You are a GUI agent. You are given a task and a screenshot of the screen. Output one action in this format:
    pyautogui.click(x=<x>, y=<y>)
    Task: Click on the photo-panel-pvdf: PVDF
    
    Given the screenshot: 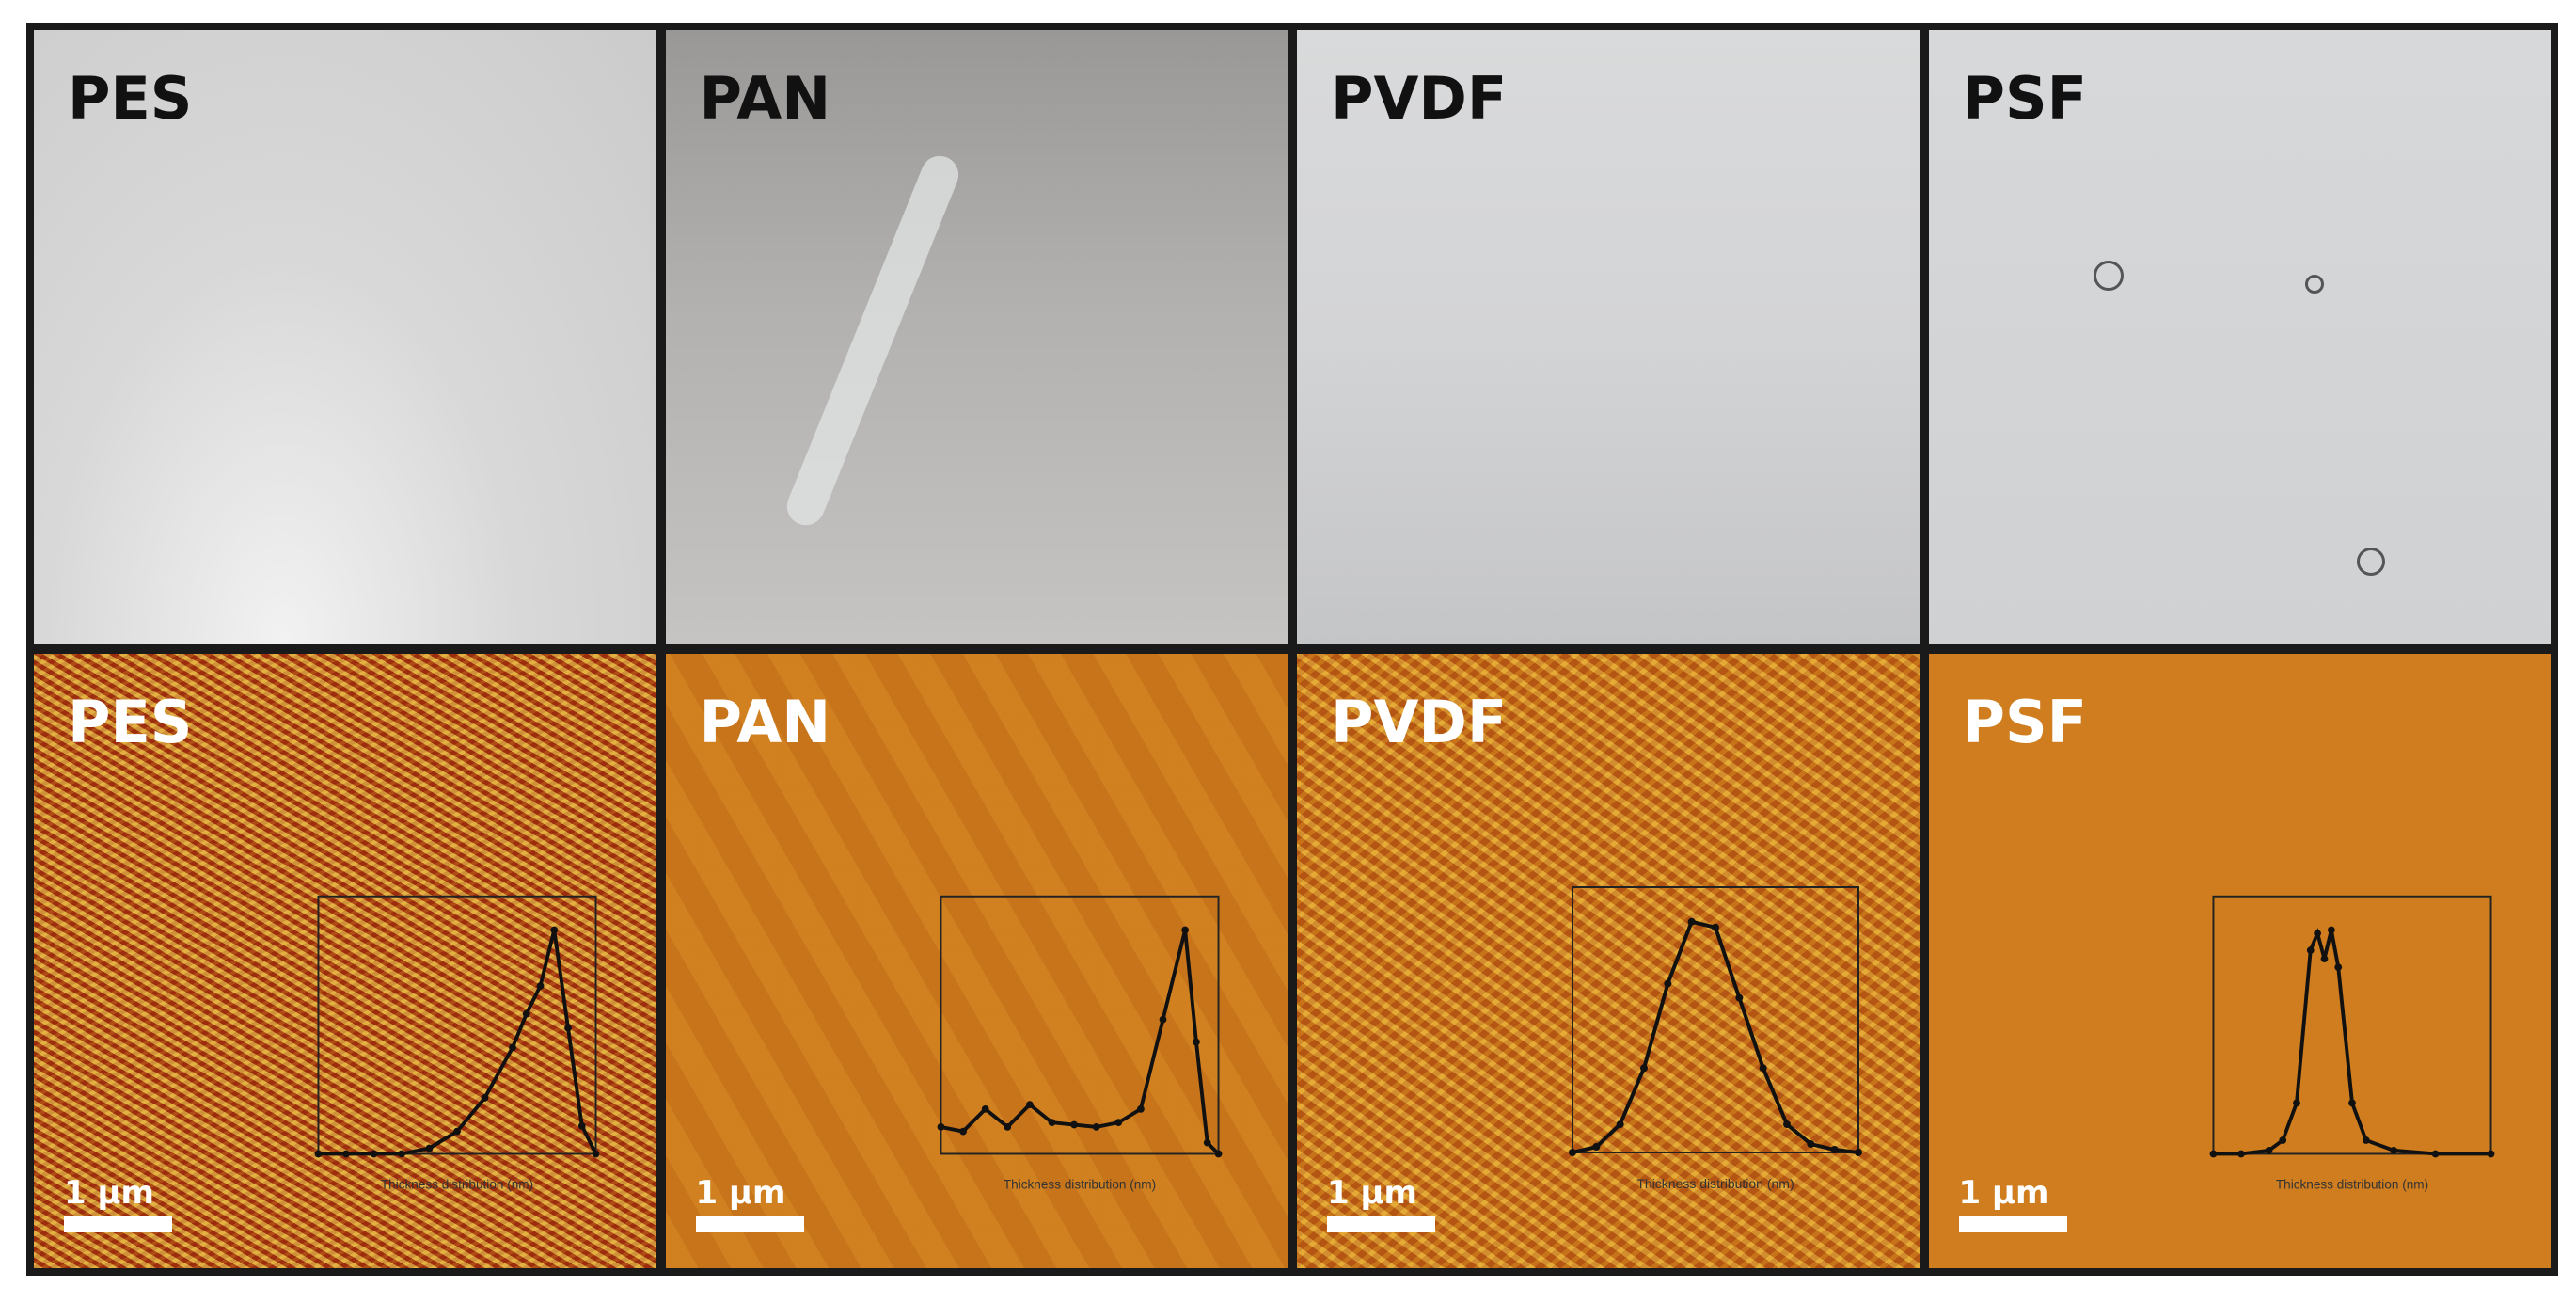 What is the action you would take?
    pyautogui.click(x=1608, y=337)
    